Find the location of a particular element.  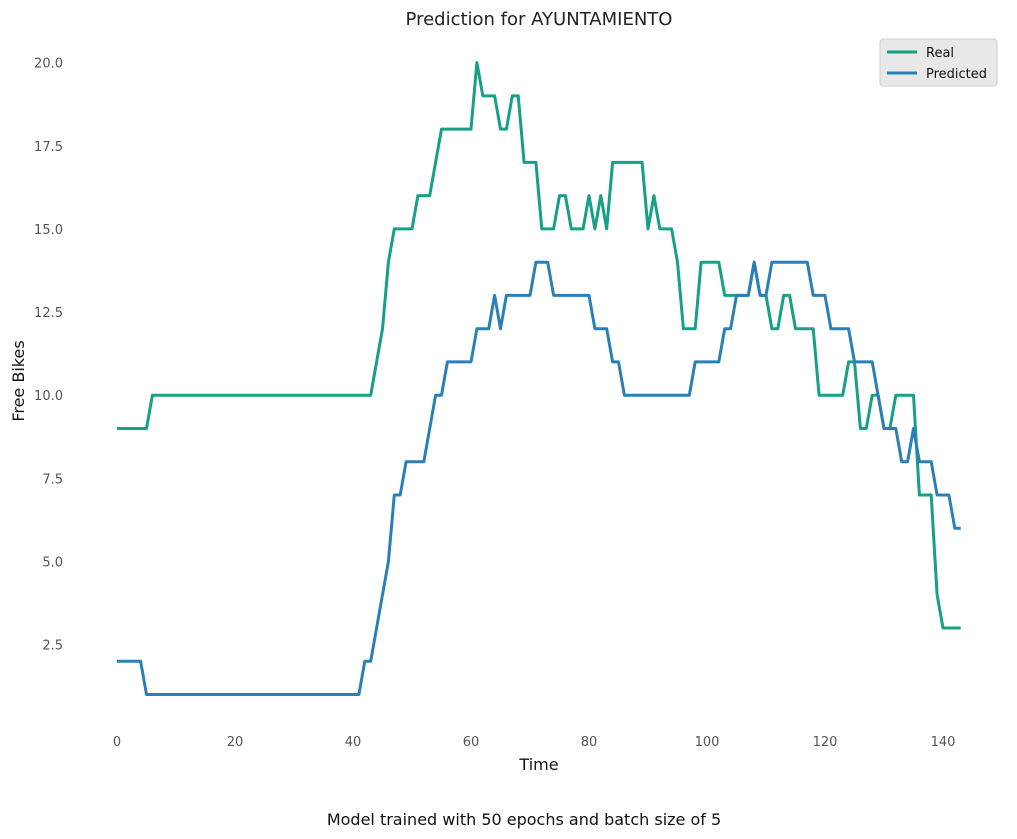

x-axis-label: Time is located at coordinates (538, 764).